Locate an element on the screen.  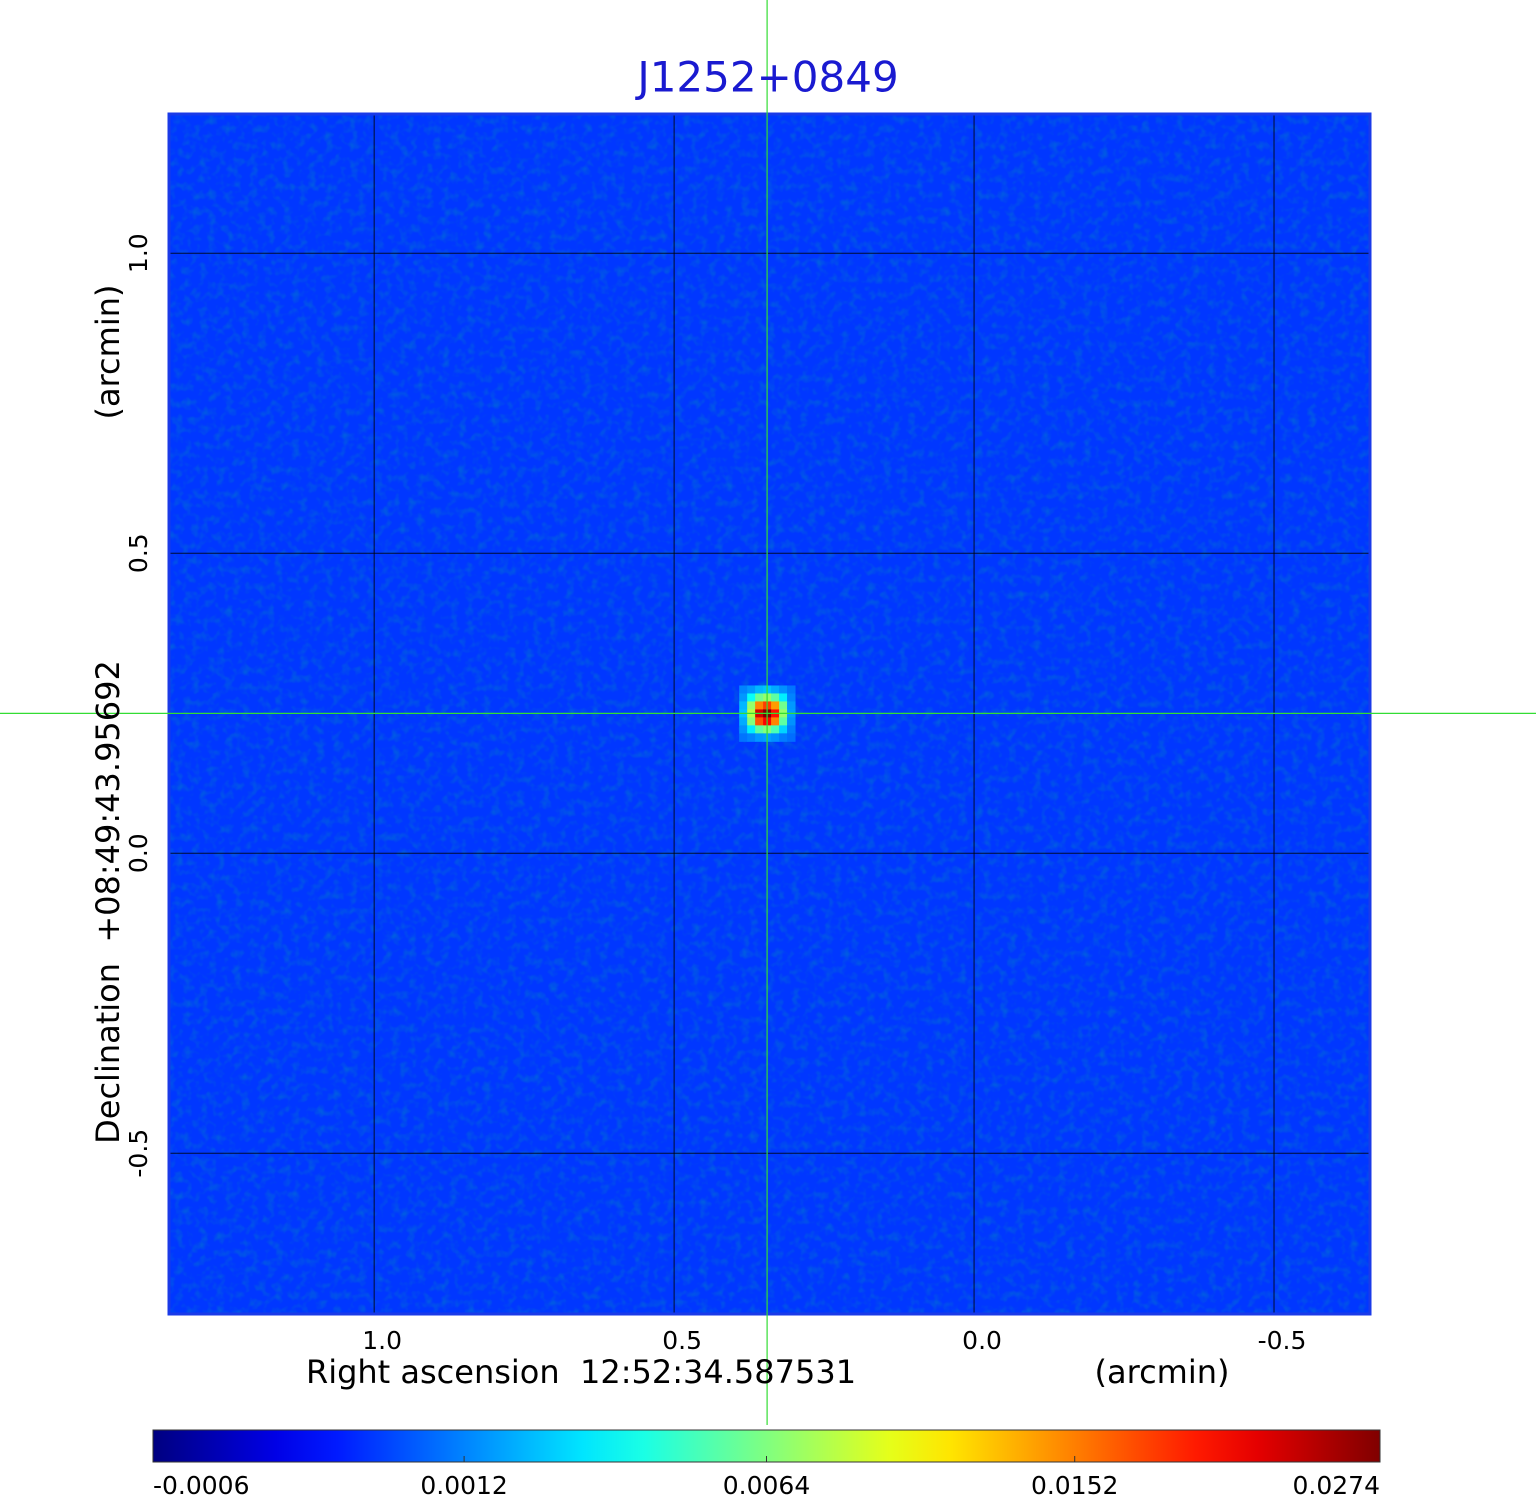
x-tick-label: 0.5 is located at coordinates (682, 1340).